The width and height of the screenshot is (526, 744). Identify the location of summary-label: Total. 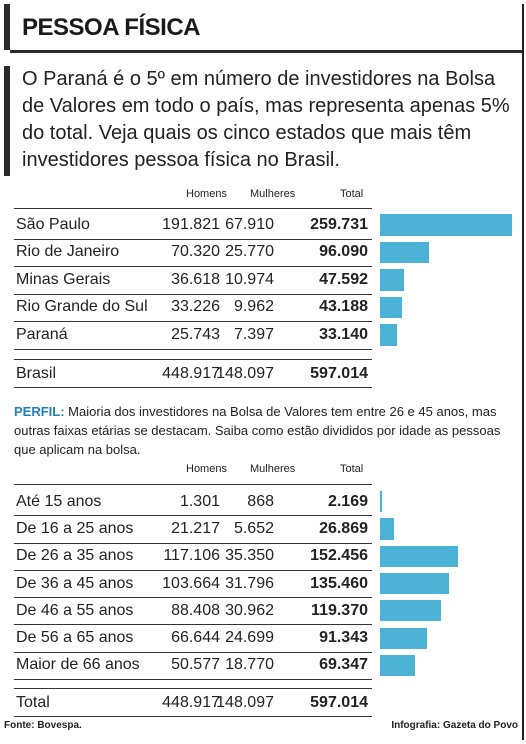
(33, 702).